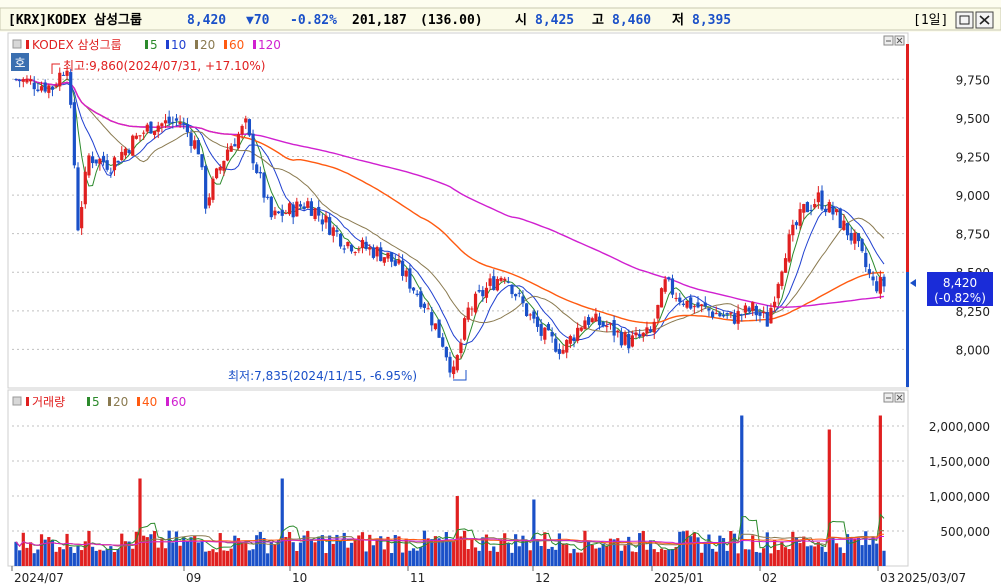 The image size is (1001, 586). Describe the element at coordinates (964, 20) in the screenshot. I see `restore-window-button` at that location.